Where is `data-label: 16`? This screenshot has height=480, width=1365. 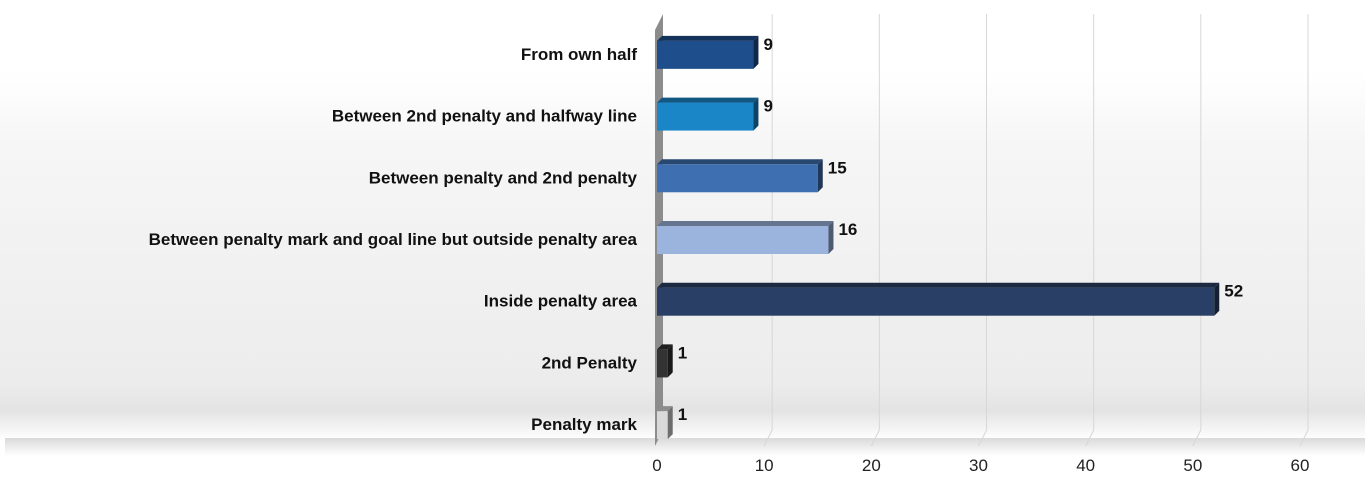
data-label: 16 is located at coordinates (847, 229).